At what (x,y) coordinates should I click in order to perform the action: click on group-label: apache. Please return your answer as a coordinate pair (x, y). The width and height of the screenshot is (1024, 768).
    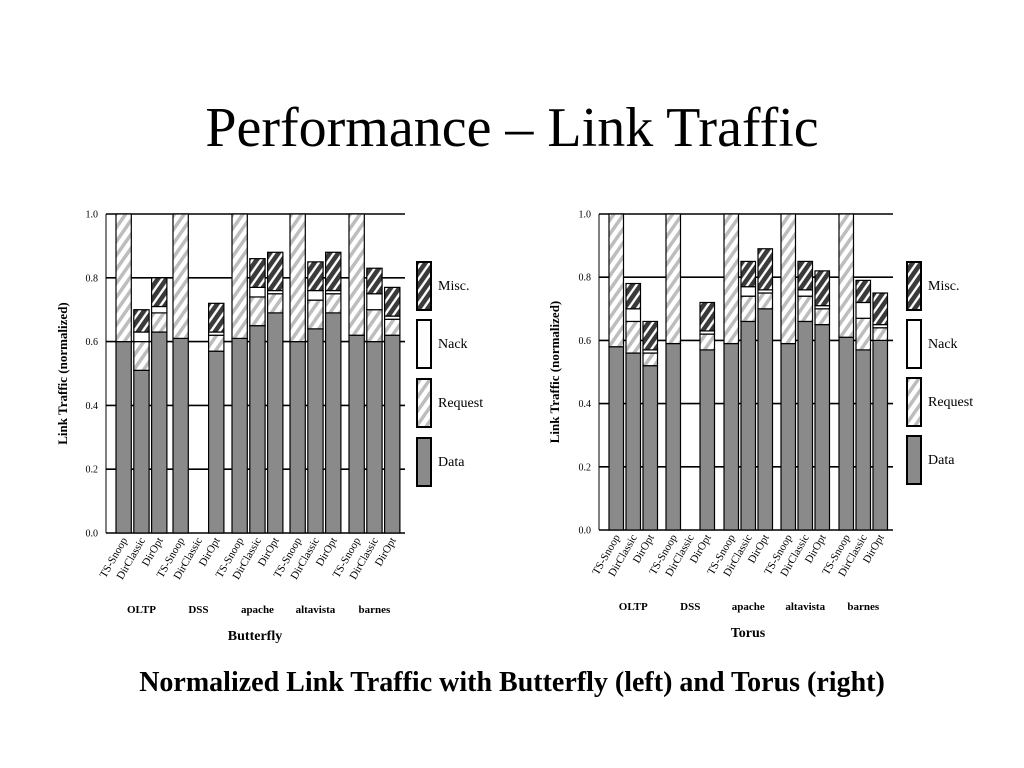
    Looking at the image, I should click on (257, 610).